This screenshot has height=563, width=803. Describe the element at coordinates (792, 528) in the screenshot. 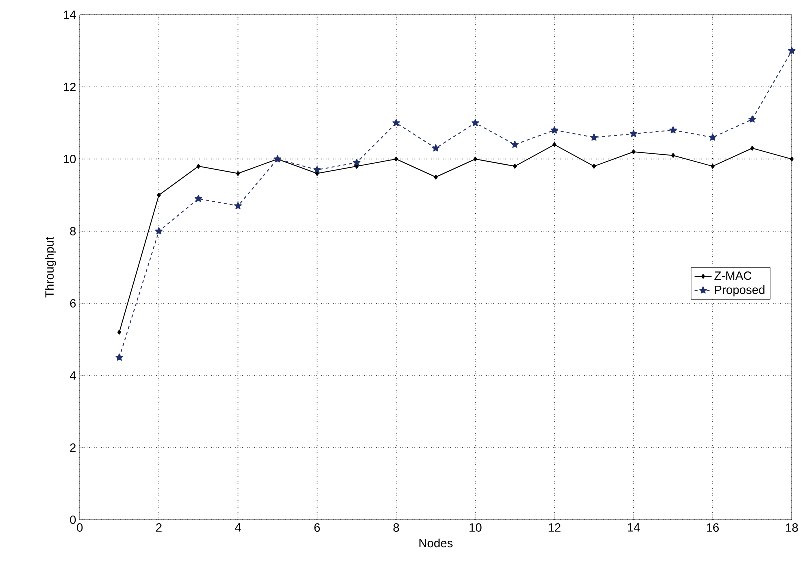

I see `x-tick-label: 18` at that location.